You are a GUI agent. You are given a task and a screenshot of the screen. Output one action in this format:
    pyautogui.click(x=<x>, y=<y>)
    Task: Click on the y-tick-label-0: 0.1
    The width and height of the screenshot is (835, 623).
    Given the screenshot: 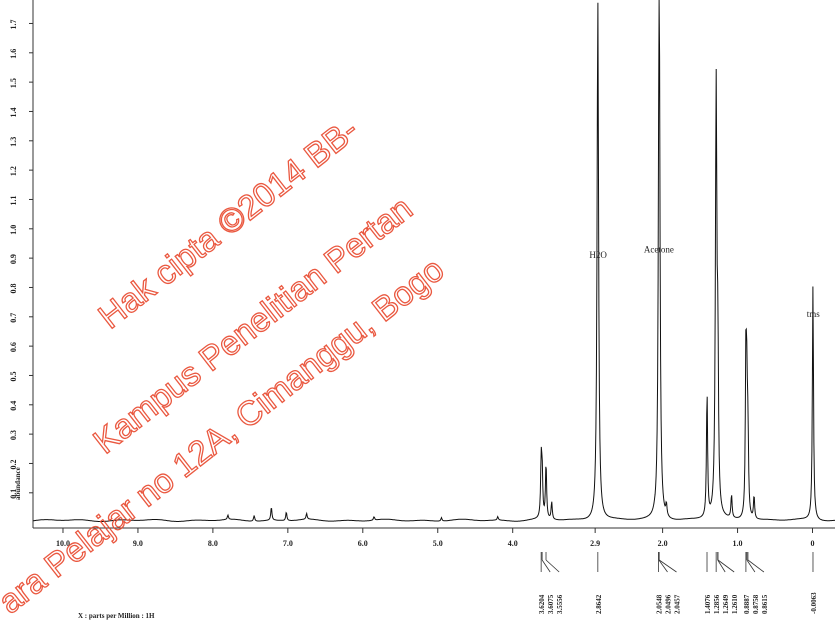 What is the action you would take?
    pyautogui.click(x=13, y=494)
    